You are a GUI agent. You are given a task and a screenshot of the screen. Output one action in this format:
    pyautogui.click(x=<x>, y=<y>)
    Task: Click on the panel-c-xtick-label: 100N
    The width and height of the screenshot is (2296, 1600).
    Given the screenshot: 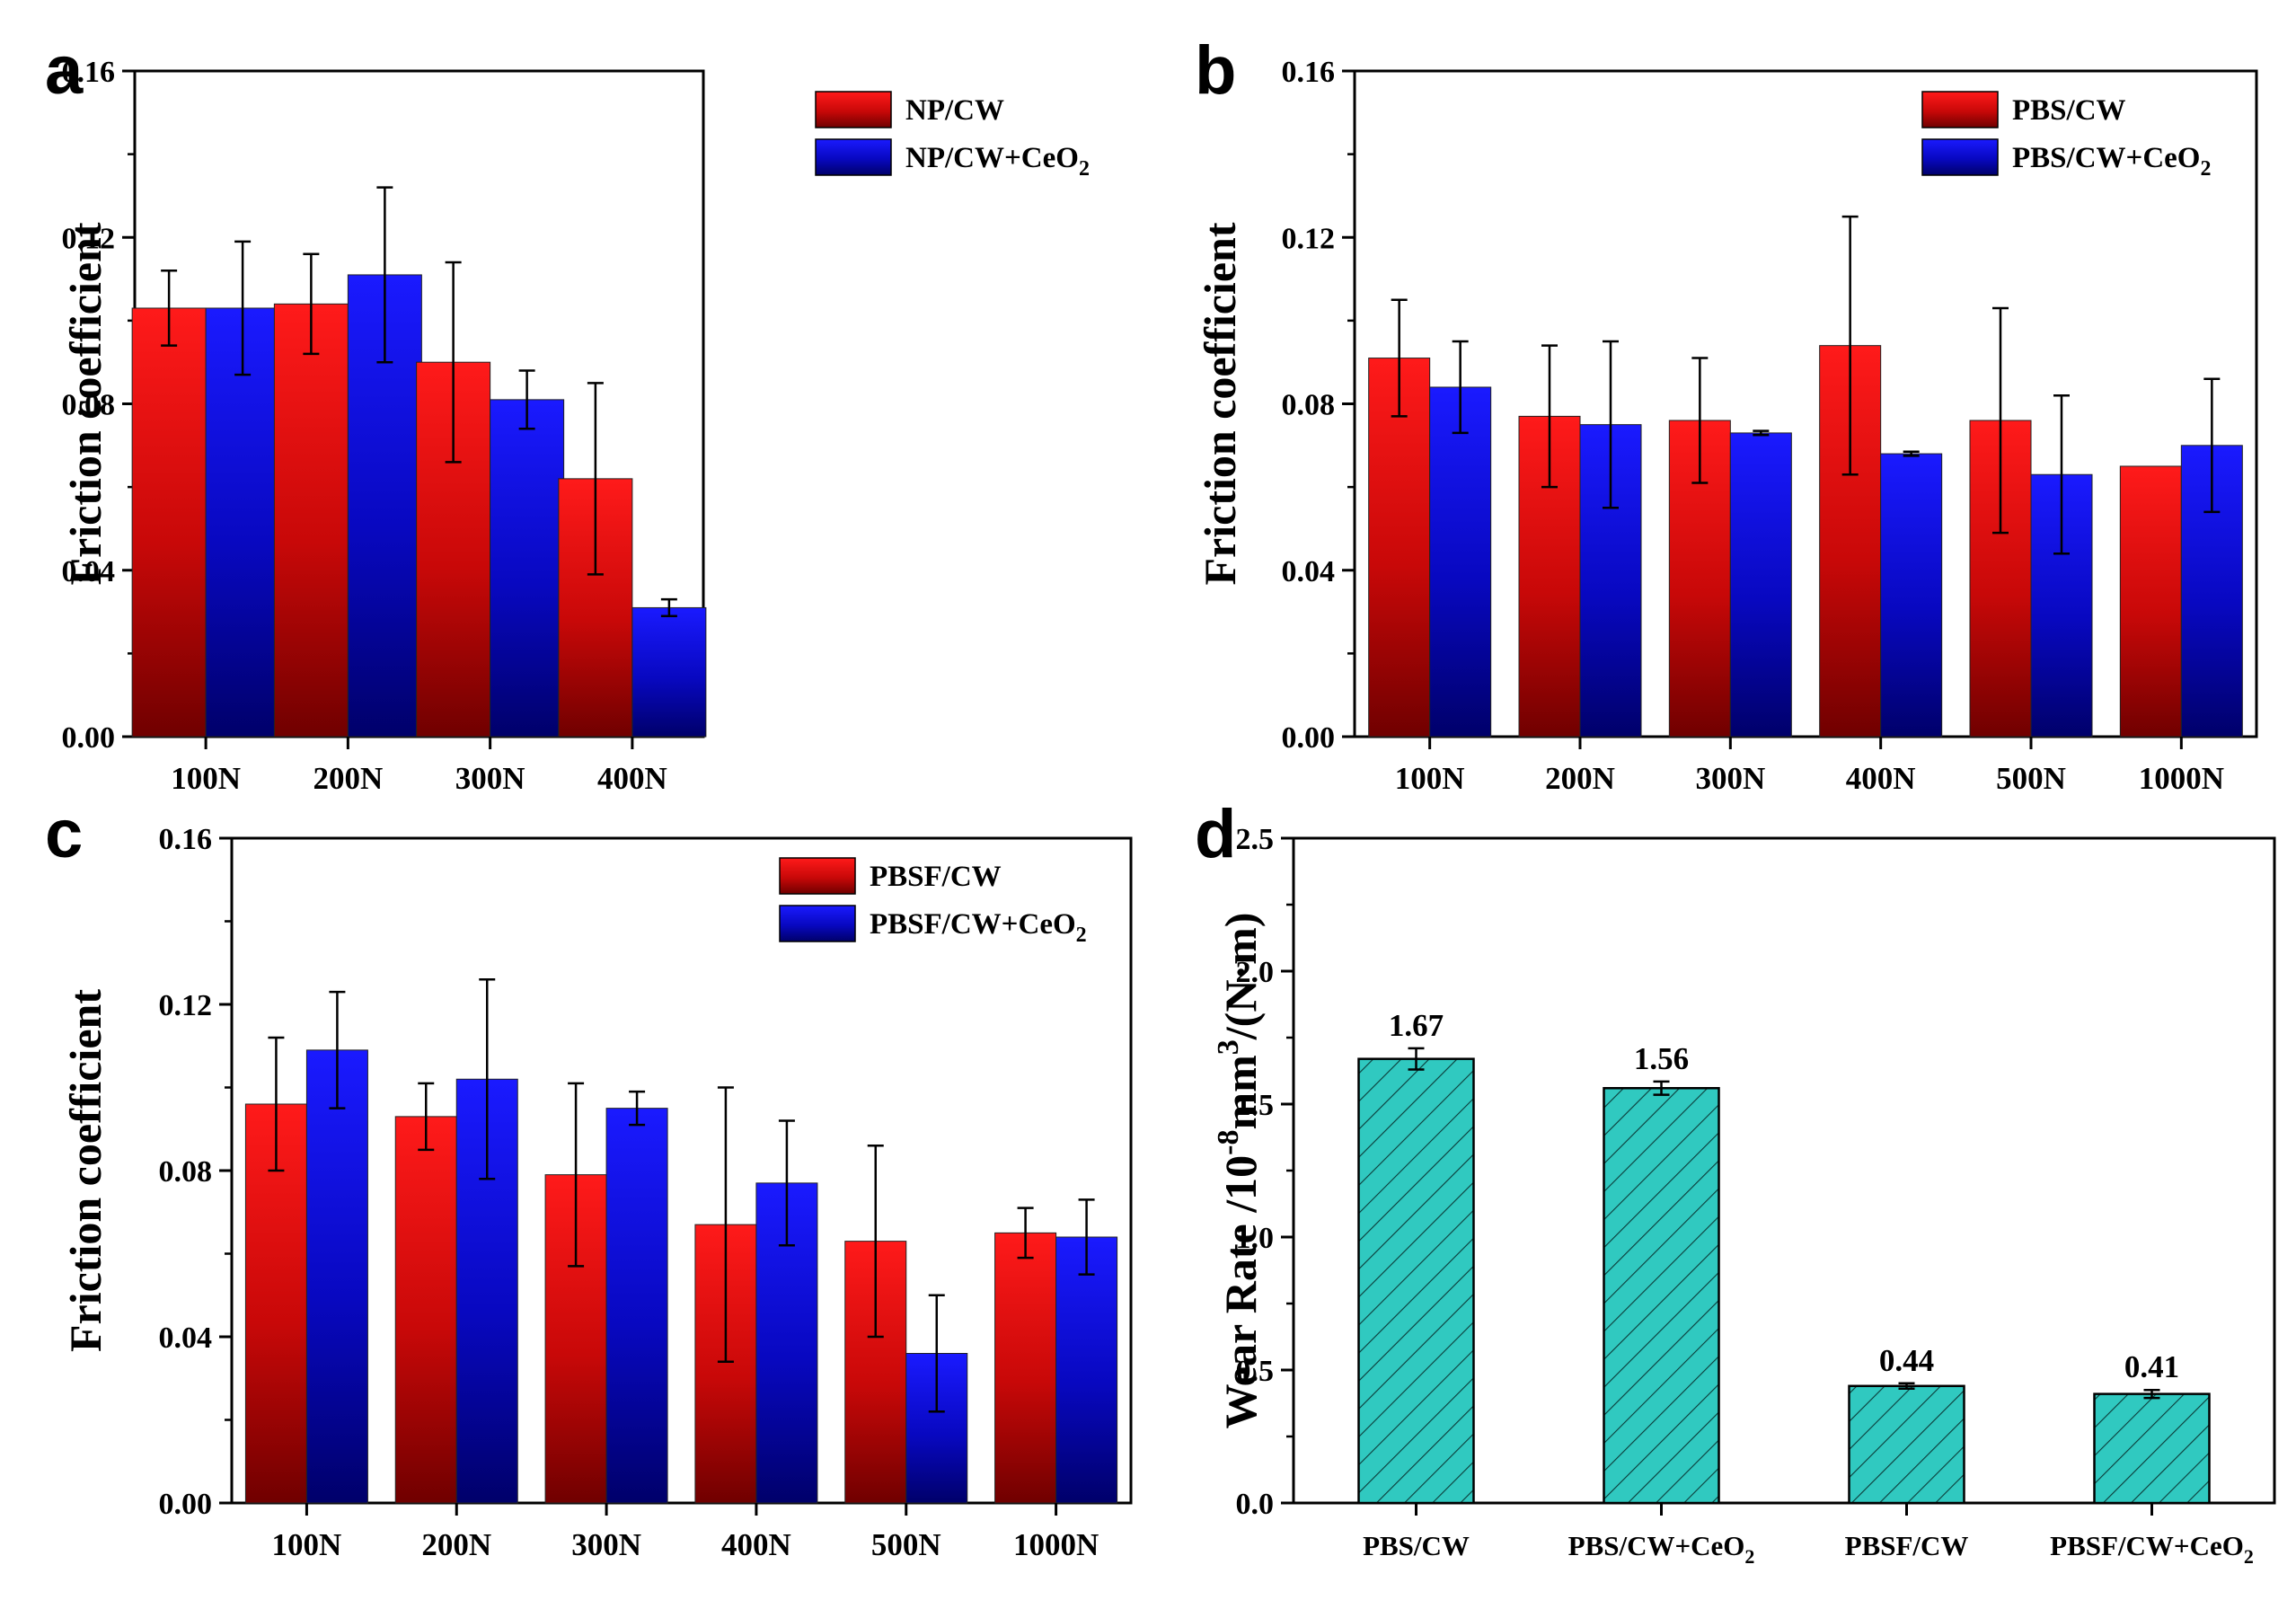 What is the action you would take?
    pyautogui.click(x=307, y=1544)
    